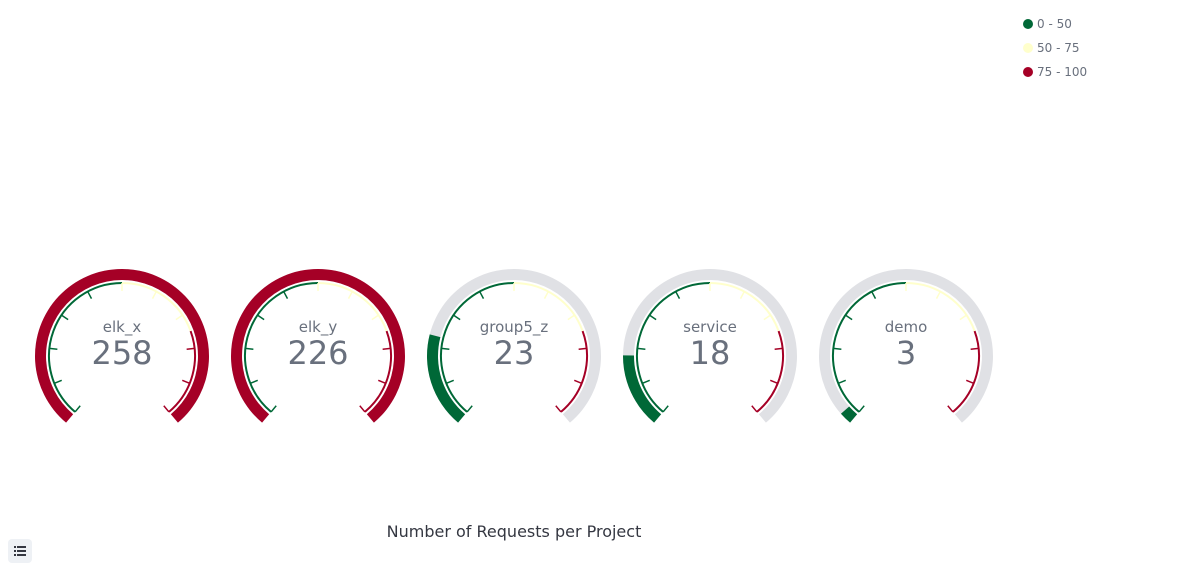  I want to click on gauge-label: group5_z, so click(514, 327).